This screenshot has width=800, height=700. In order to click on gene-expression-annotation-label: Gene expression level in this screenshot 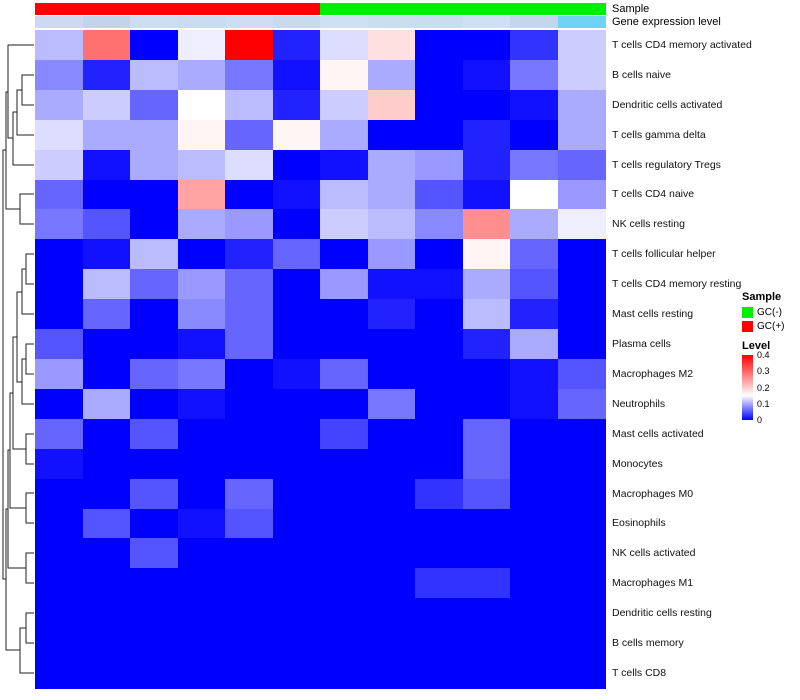, I will do `click(666, 22)`.